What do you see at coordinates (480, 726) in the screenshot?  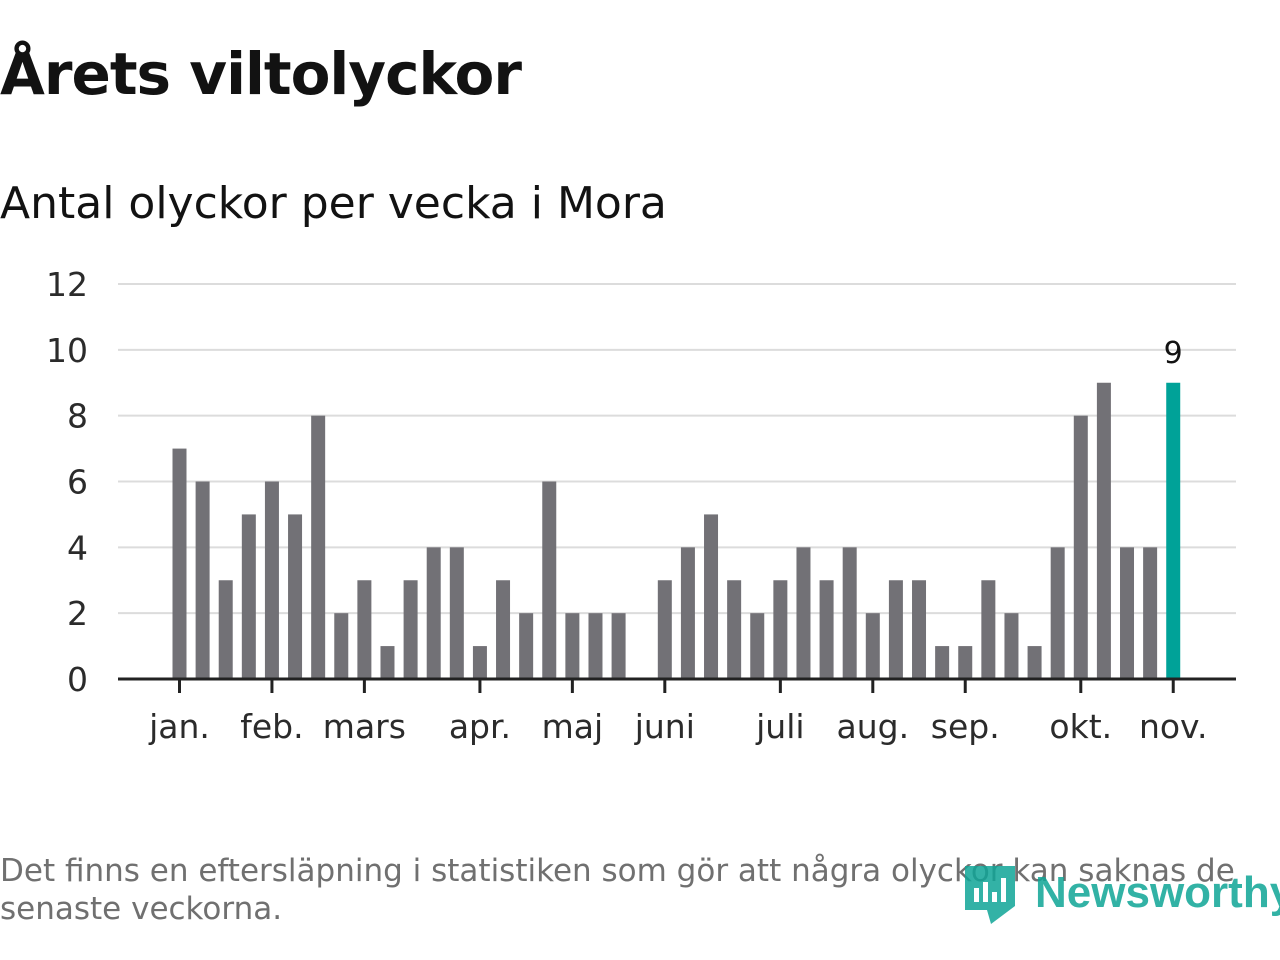 I see `x-tick-label: apr.` at bounding box center [480, 726].